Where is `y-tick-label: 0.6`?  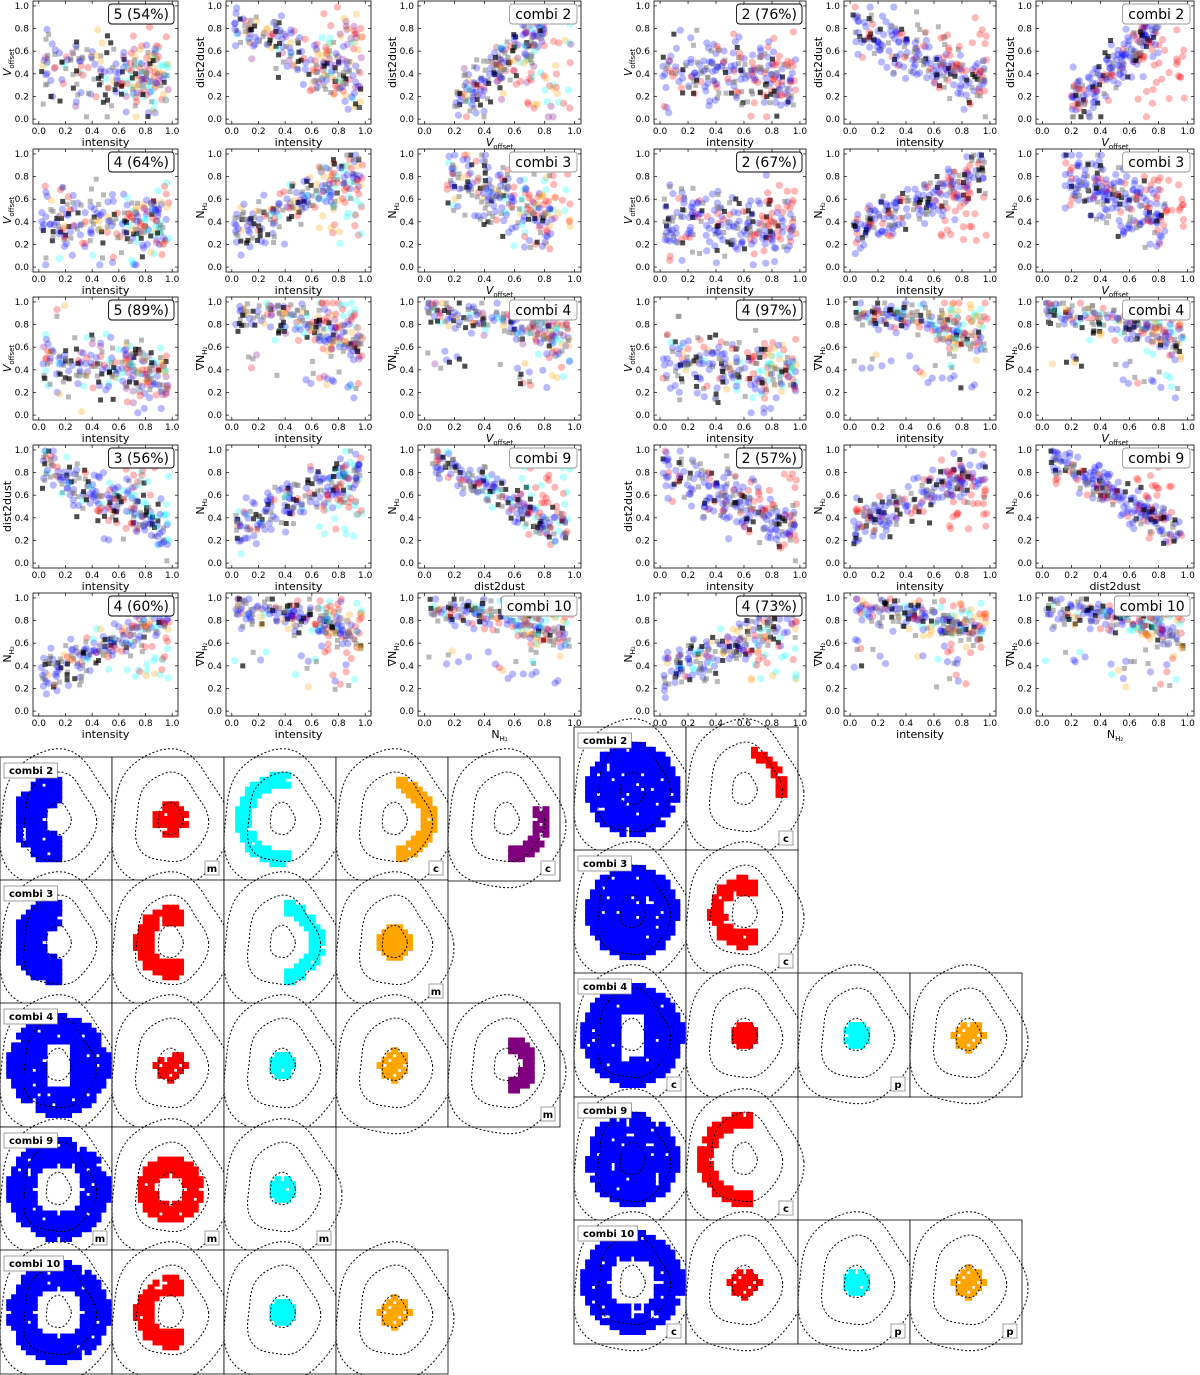
y-tick-label: 0.6 is located at coordinates (407, 644).